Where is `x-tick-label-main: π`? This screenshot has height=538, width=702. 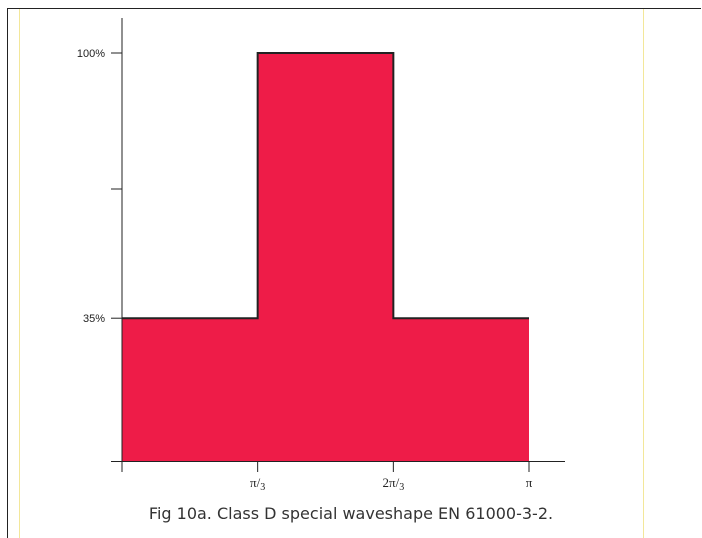
x-tick-label-main: π is located at coordinates (529, 482).